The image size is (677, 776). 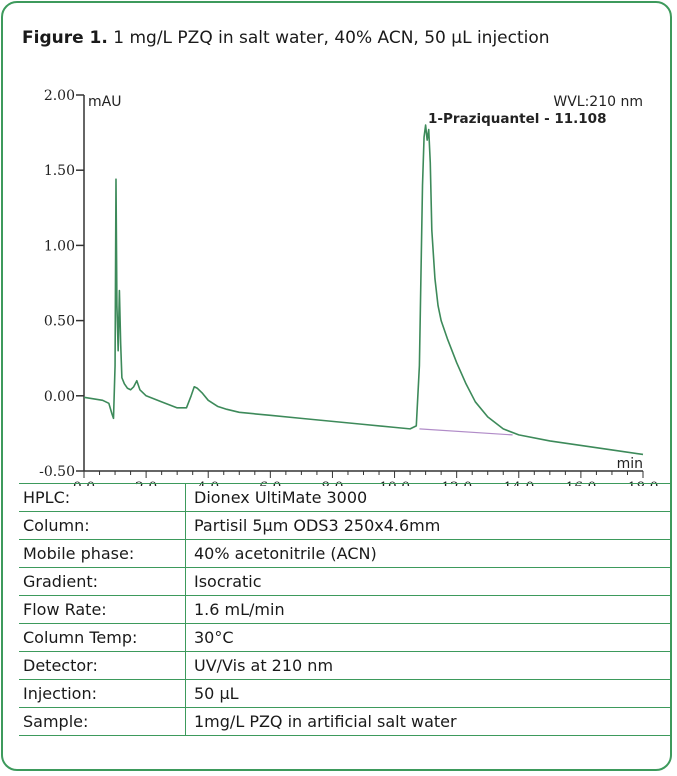 I want to click on parameter-value: 1.6 mL/min, so click(x=428, y=609).